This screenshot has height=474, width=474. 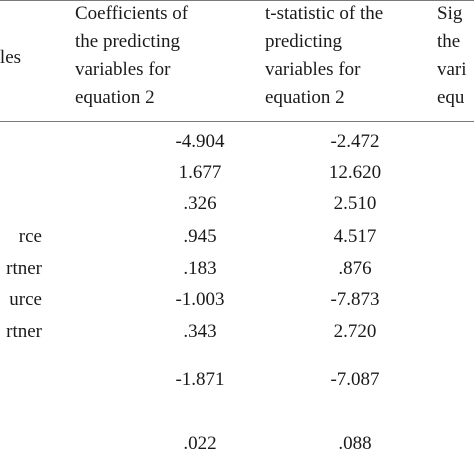 I want to click on table-row: rtner .343 2.720, so click(x=237, y=332).